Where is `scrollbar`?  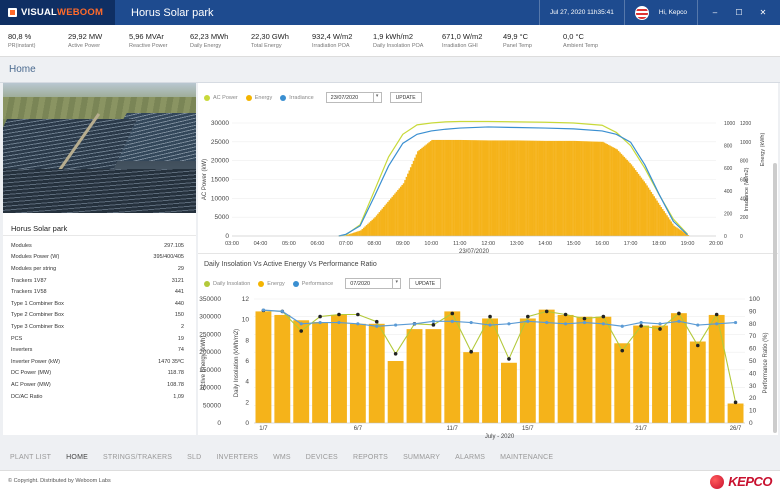
scrollbar is located at coordinates (775, 298).